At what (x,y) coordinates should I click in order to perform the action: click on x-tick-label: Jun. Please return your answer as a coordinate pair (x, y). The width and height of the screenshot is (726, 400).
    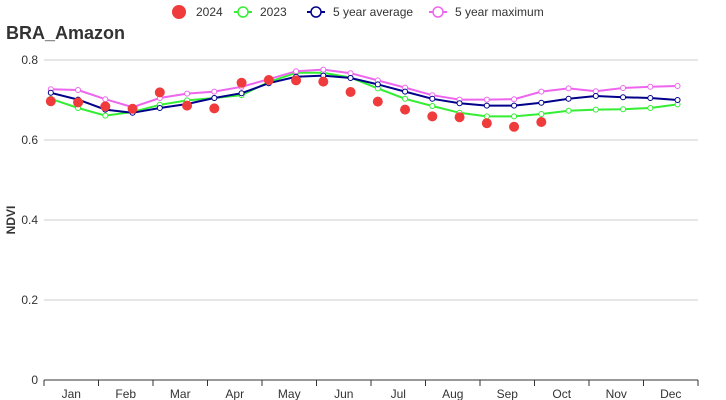
    Looking at the image, I should click on (343, 393).